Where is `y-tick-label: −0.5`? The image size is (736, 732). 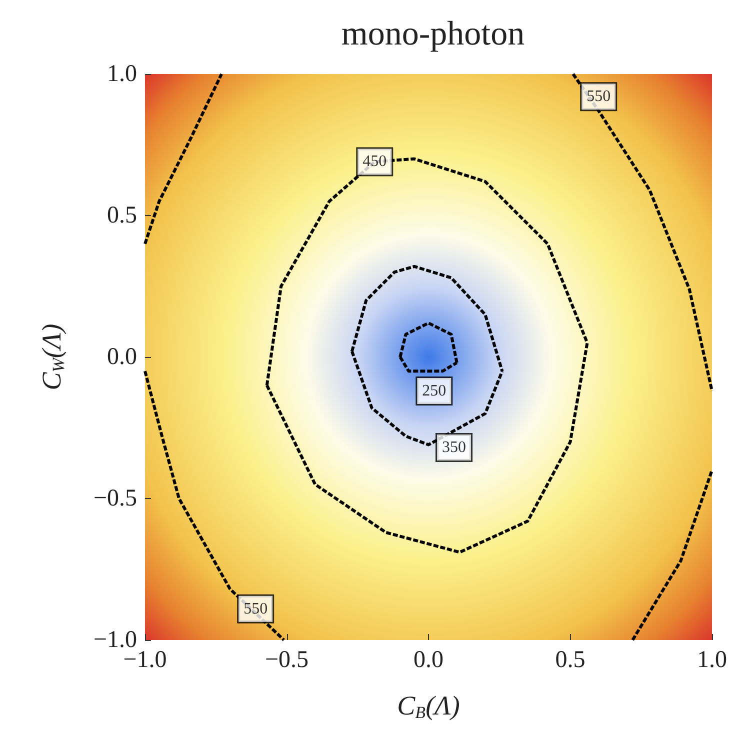
y-tick-label: −0.5 is located at coordinates (115, 499).